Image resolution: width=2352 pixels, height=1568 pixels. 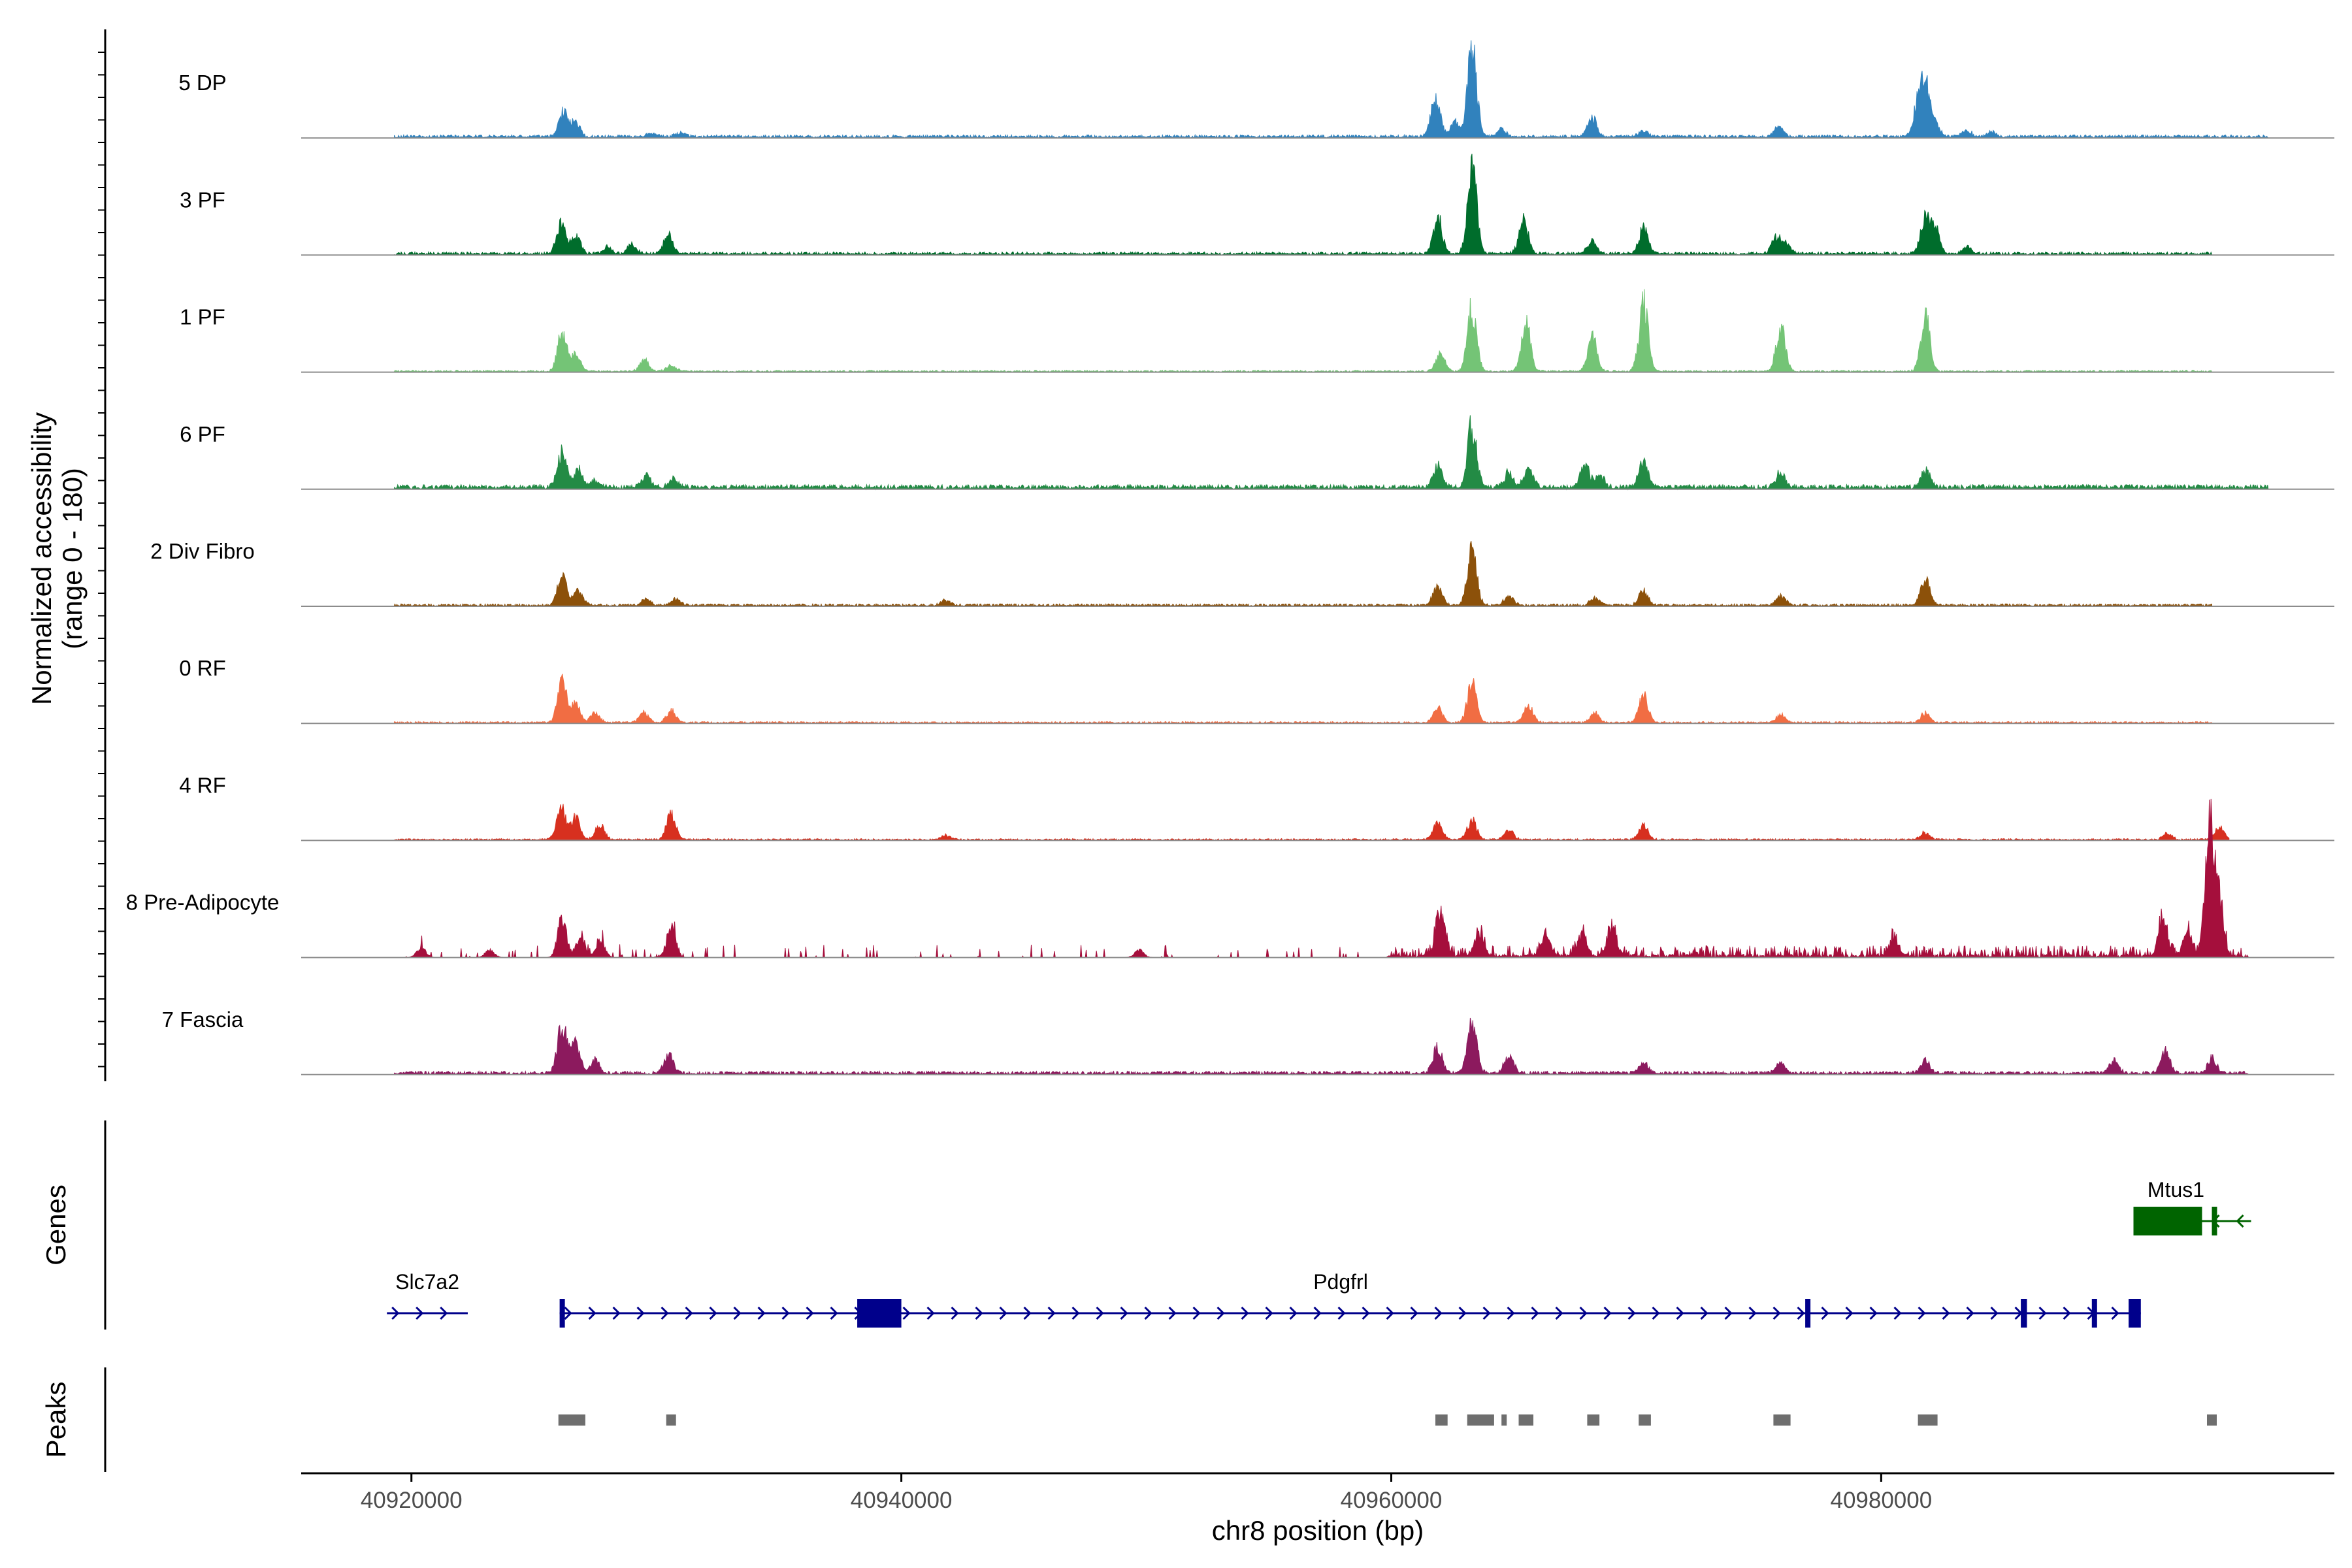 What do you see at coordinates (203, 1019) in the screenshot?
I see `track-label: 7 Fascia` at bounding box center [203, 1019].